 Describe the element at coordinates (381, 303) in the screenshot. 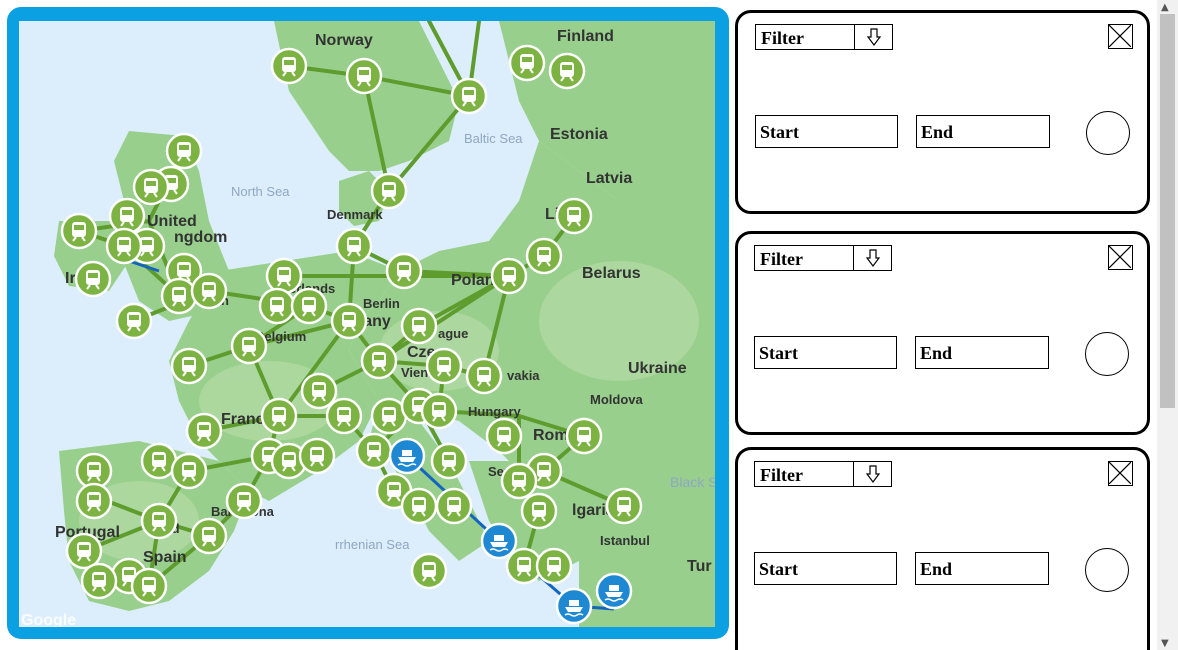

I see `svg-text: Berlin` at that location.